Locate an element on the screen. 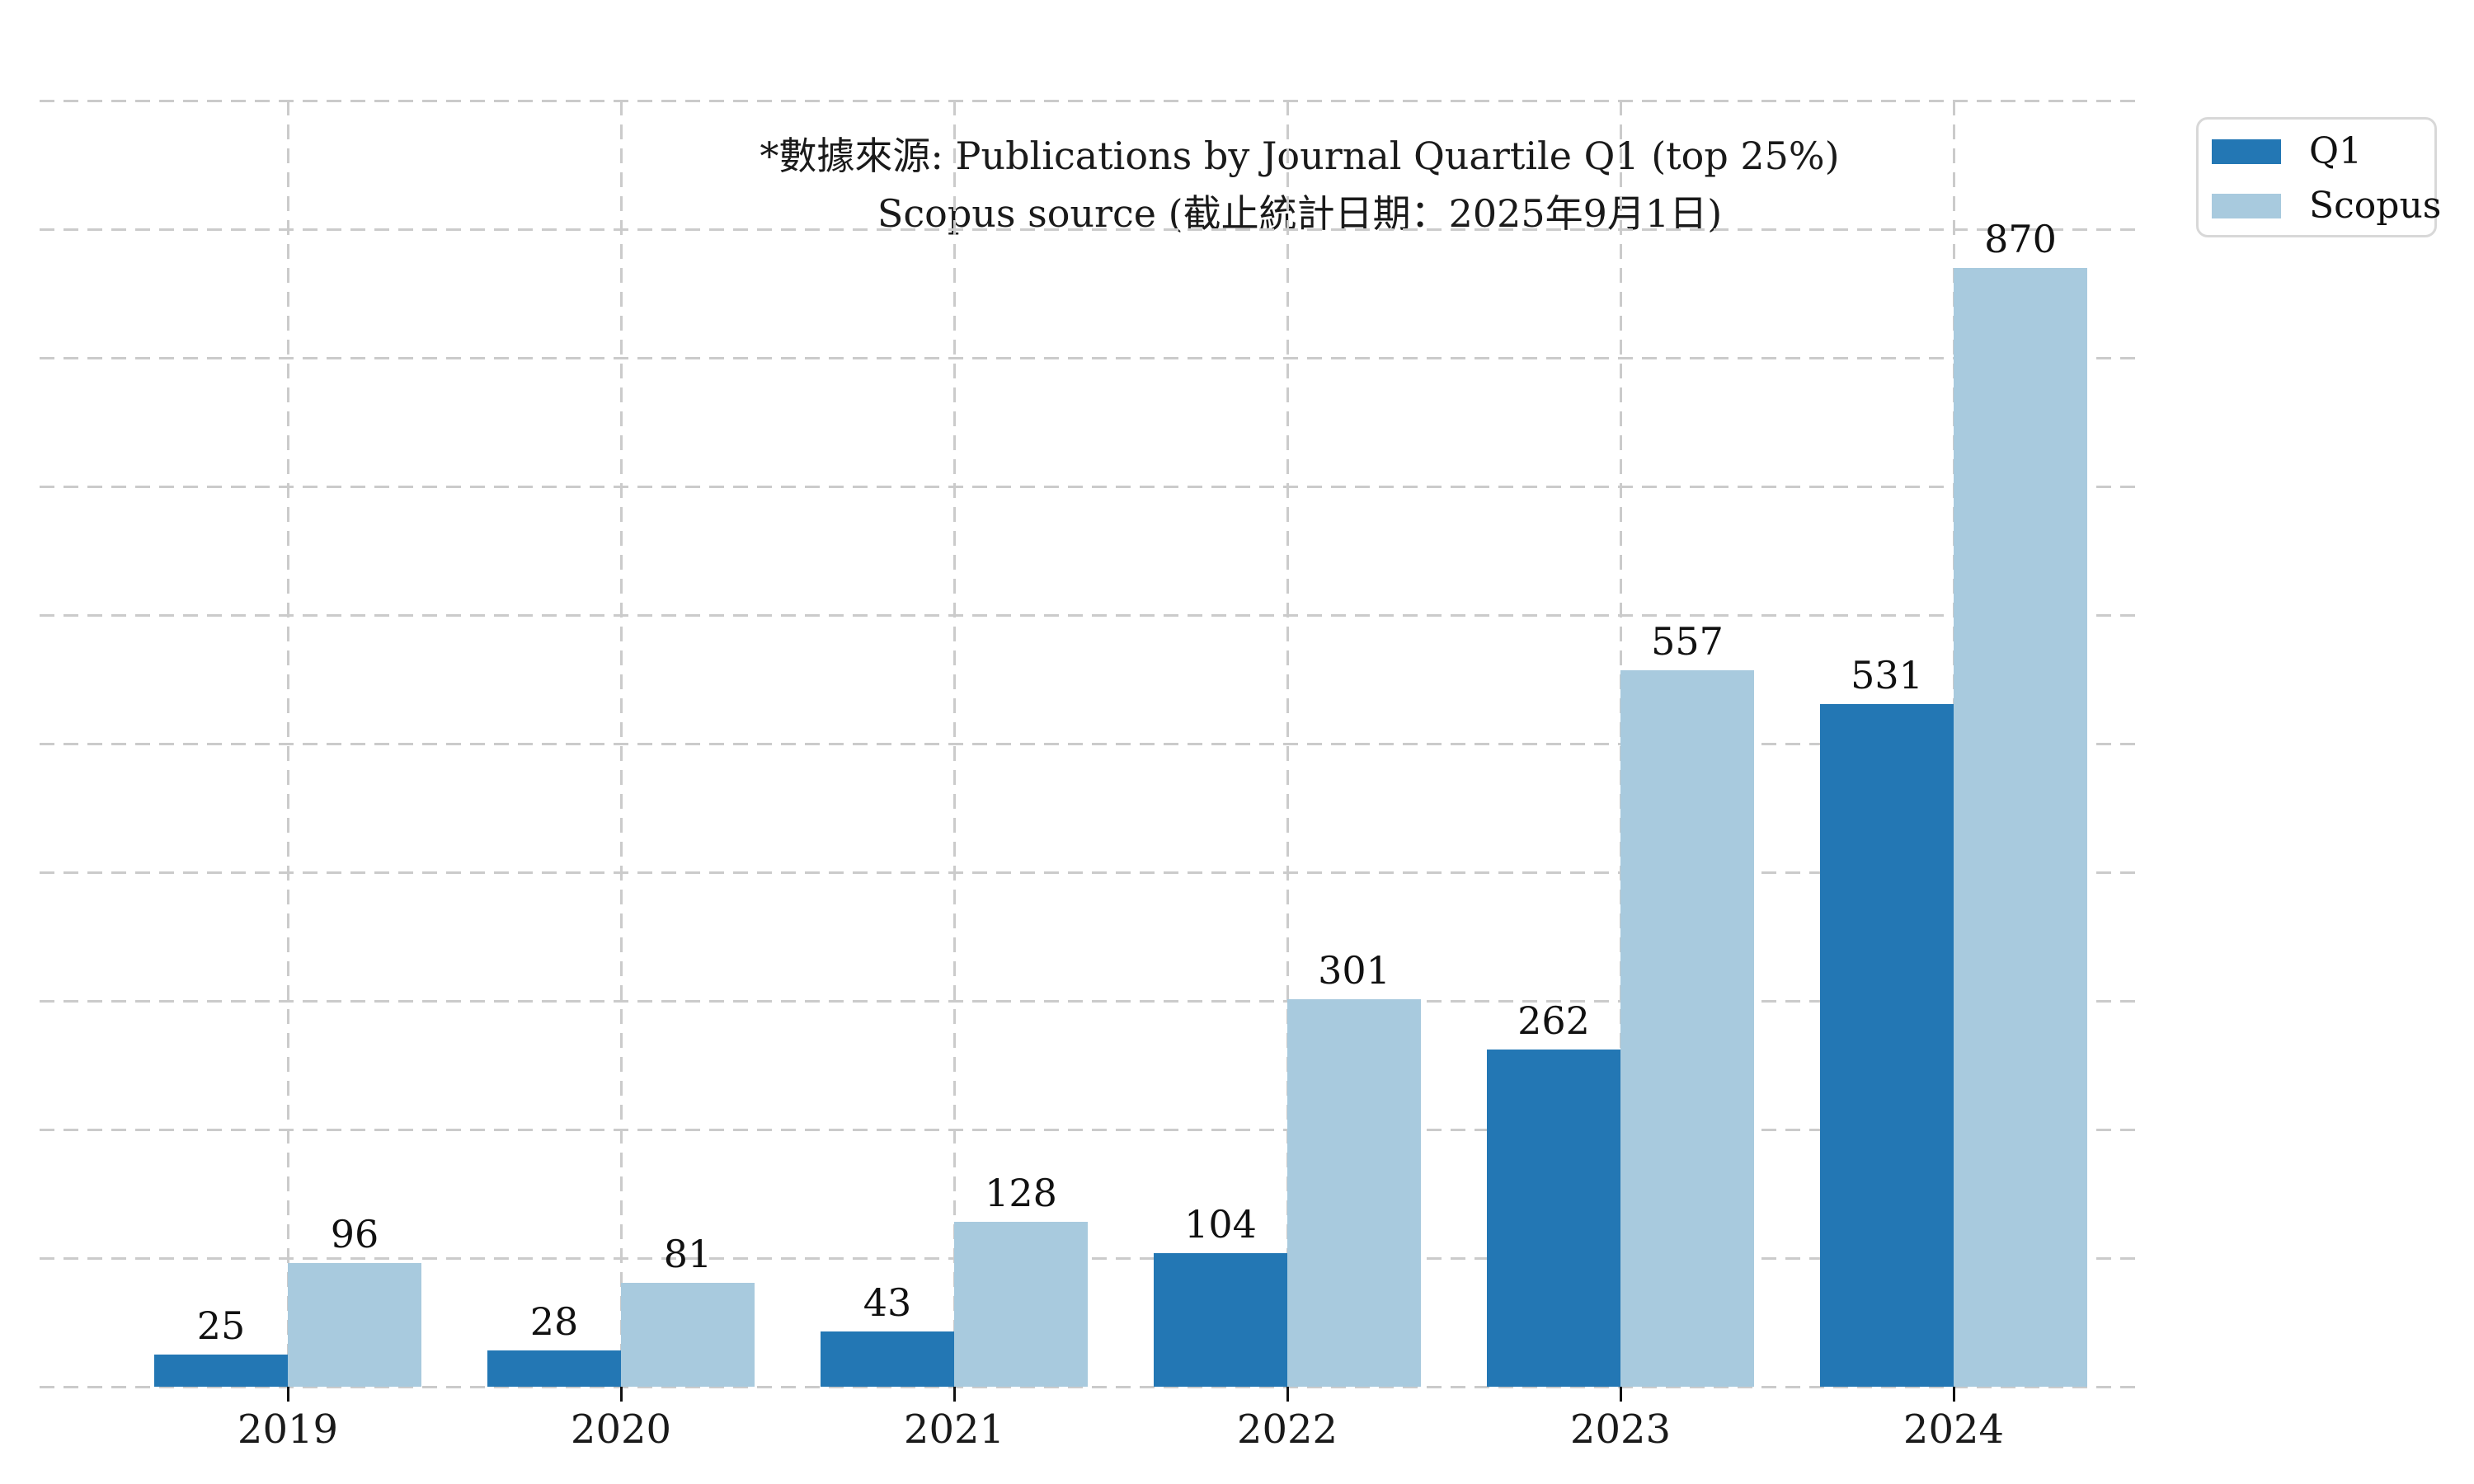  bar-value-label-q1-2020: 28 is located at coordinates (554, 1322).